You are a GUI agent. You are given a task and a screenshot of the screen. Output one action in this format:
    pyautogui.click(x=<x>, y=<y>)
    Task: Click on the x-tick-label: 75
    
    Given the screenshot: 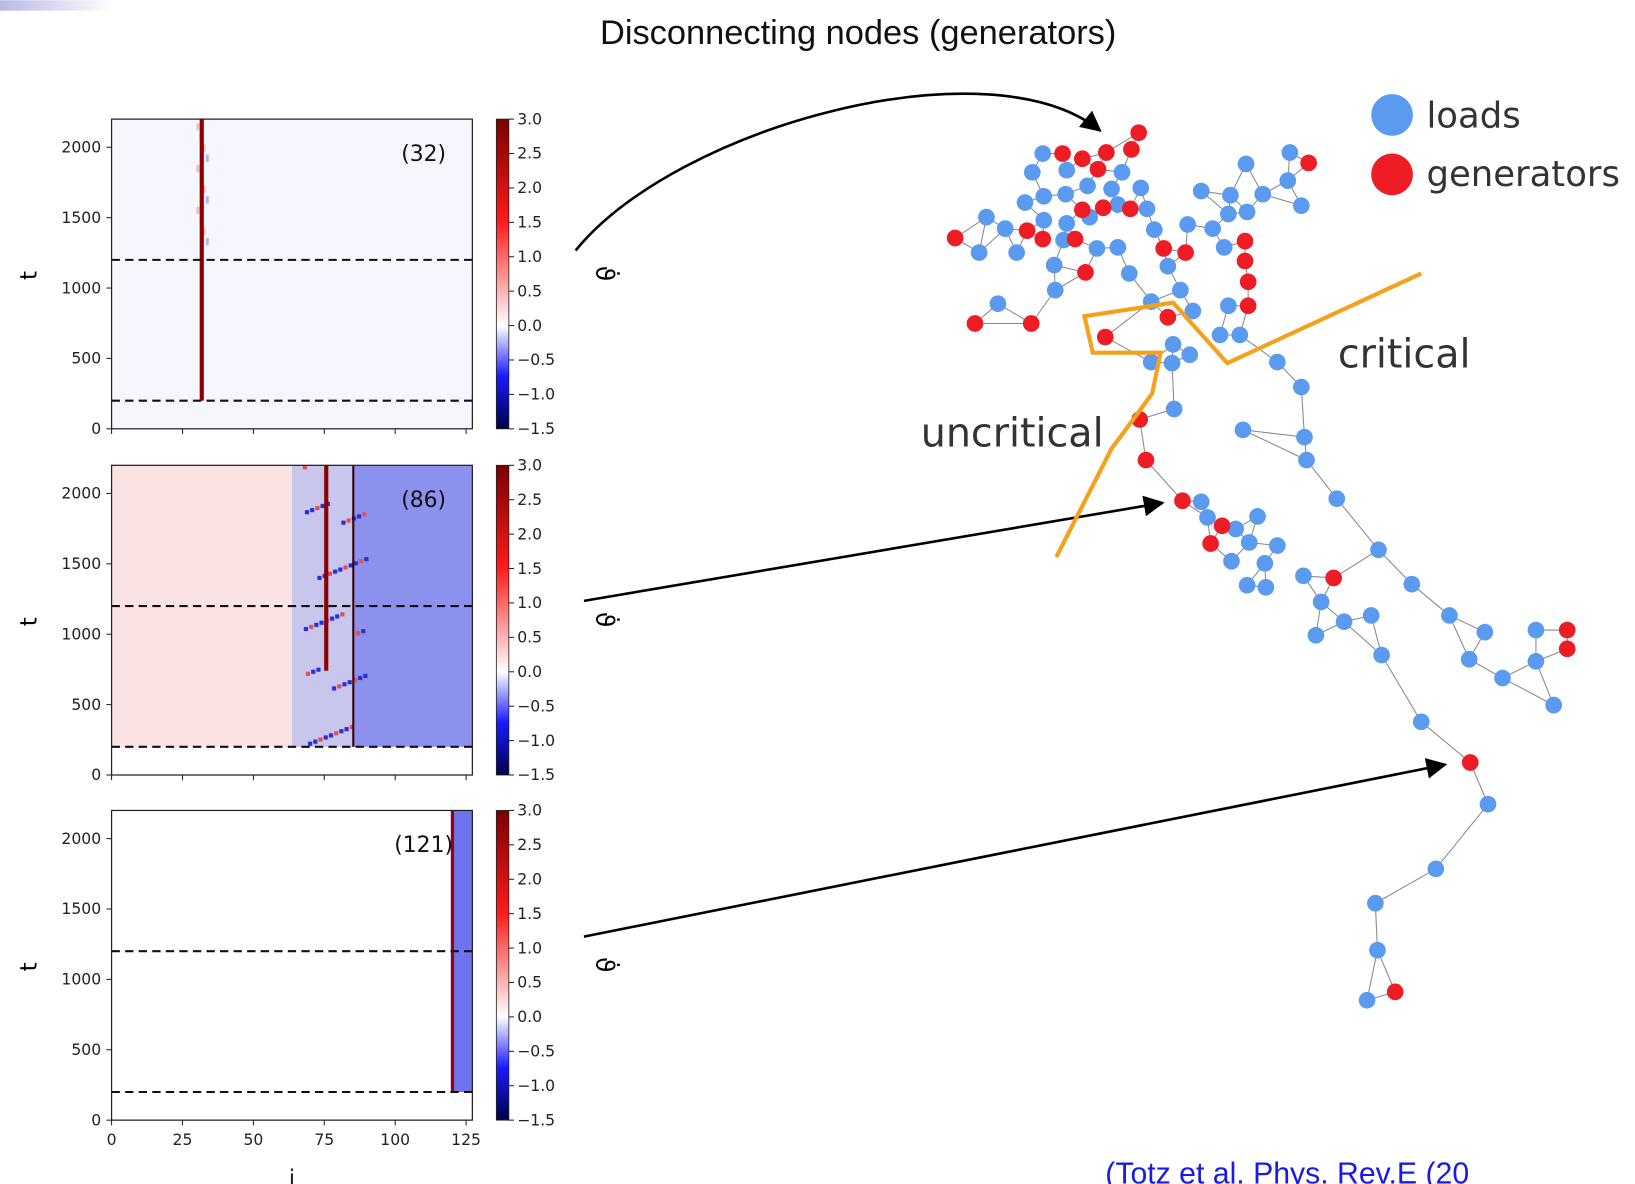 What is the action you would take?
    pyautogui.click(x=324, y=1139)
    